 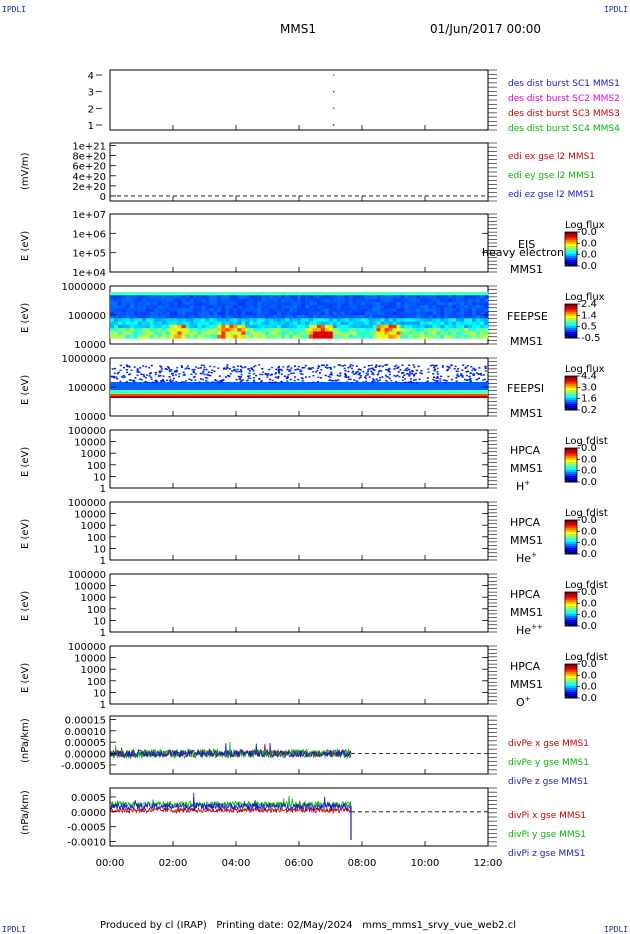 What do you see at coordinates (589, 531) in the screenshot?
I see `colorbar-tick-label: 0.0` at bounding box center [589, 531].